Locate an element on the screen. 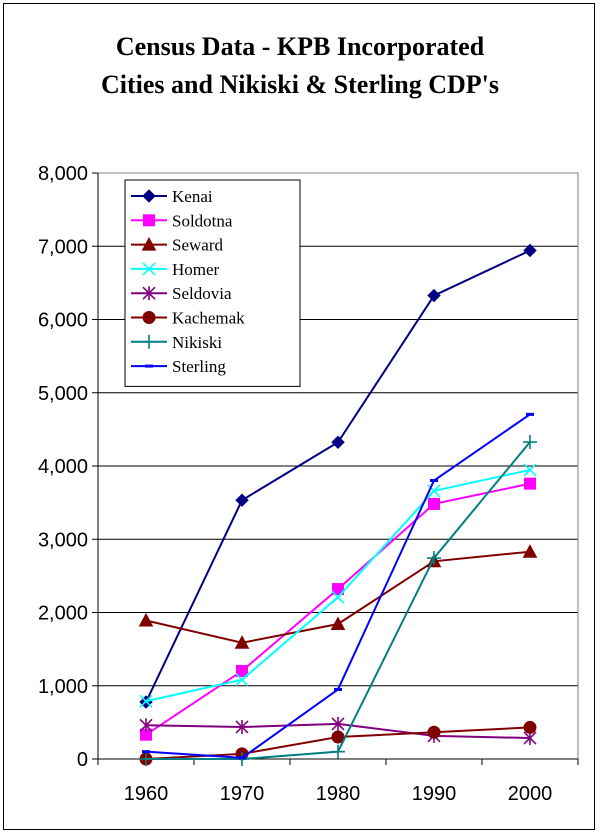 This screenshot has height=835, width=600. x-tick-label: 1980 is located at coordinates (338, 794).